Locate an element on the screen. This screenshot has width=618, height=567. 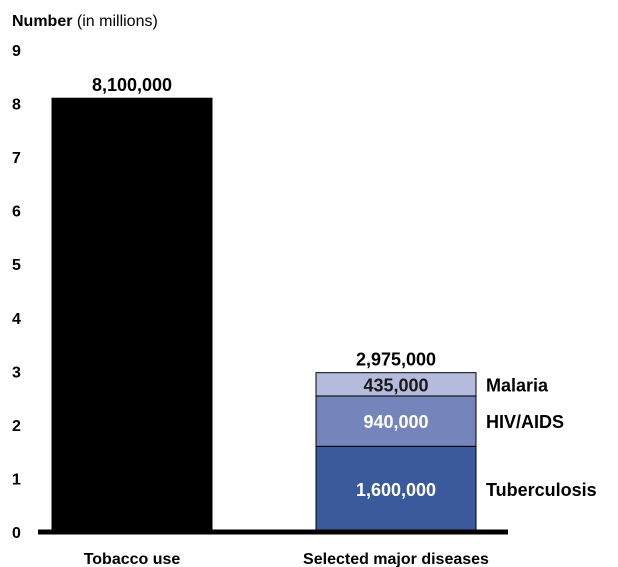
y-tick-label: 9 is located at coordinates (16, 51).